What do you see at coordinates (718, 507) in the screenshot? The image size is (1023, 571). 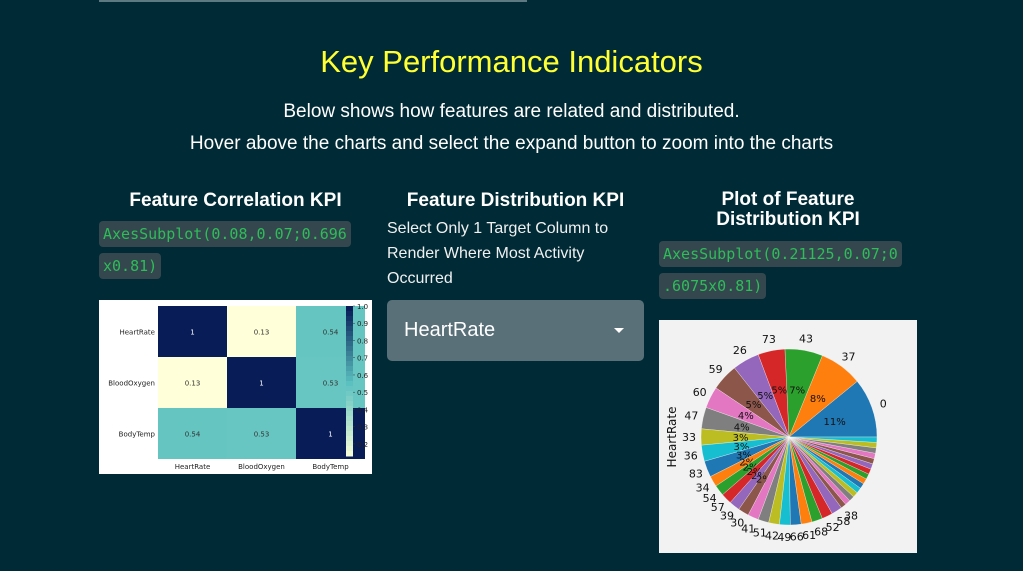 I see `pie-outer-label: 57` at bounding box center [718, 507].